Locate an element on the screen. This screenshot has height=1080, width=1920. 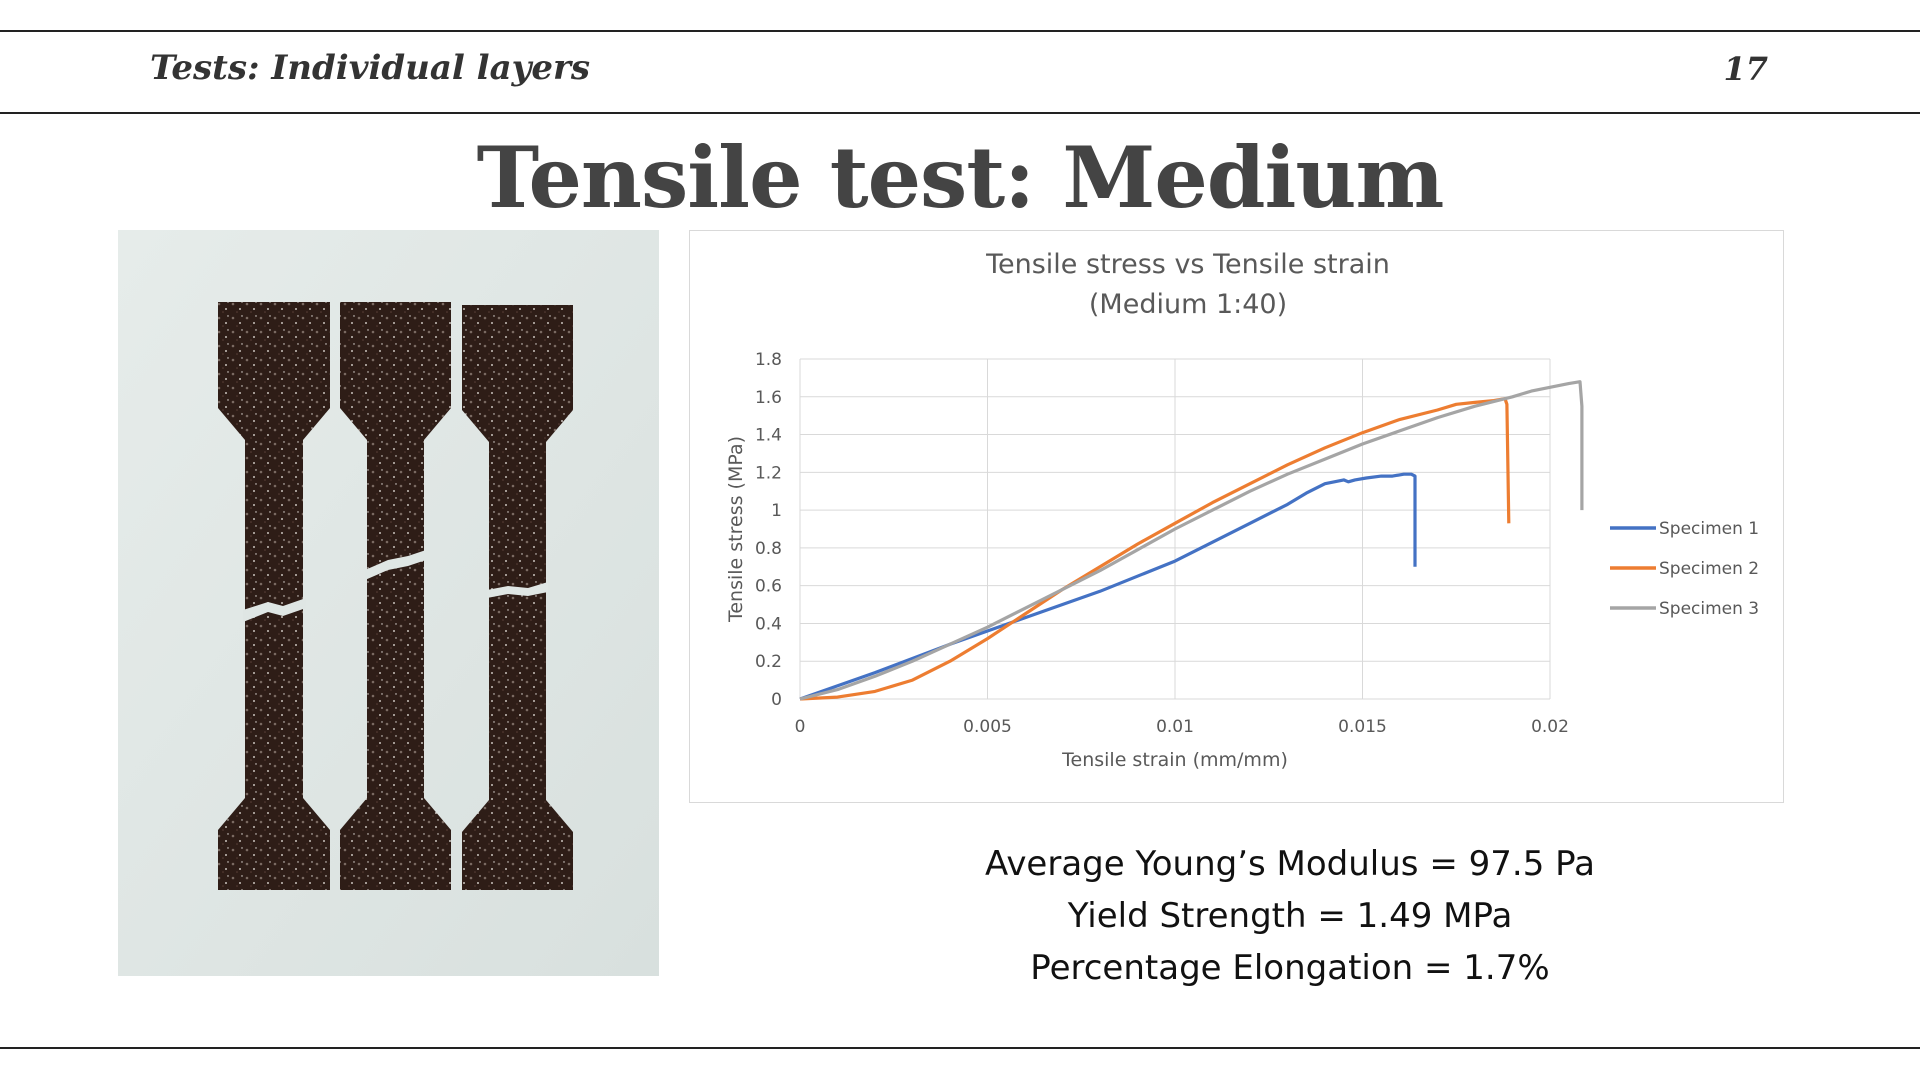
slide-title: Tensile test: Medium is located at coordinates (960, 177).